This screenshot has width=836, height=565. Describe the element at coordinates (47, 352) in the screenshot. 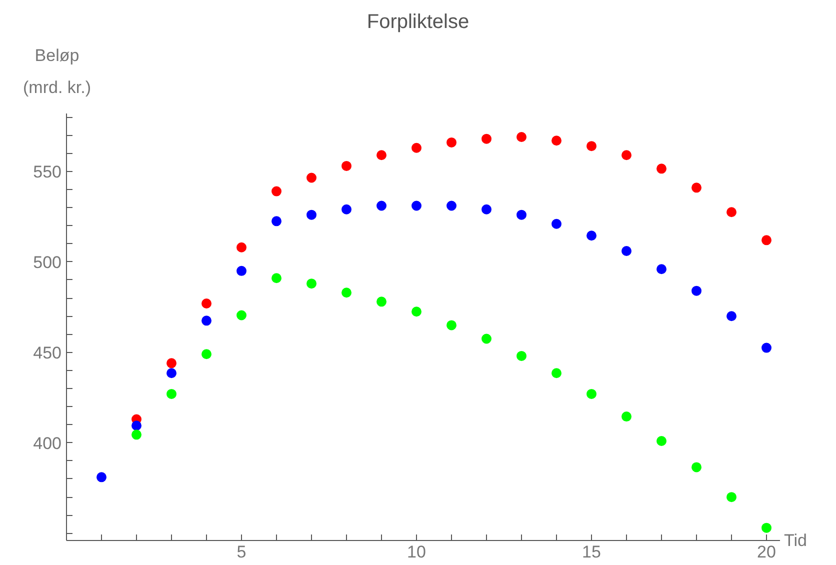

I see `y-tick-label: 450` at that location.